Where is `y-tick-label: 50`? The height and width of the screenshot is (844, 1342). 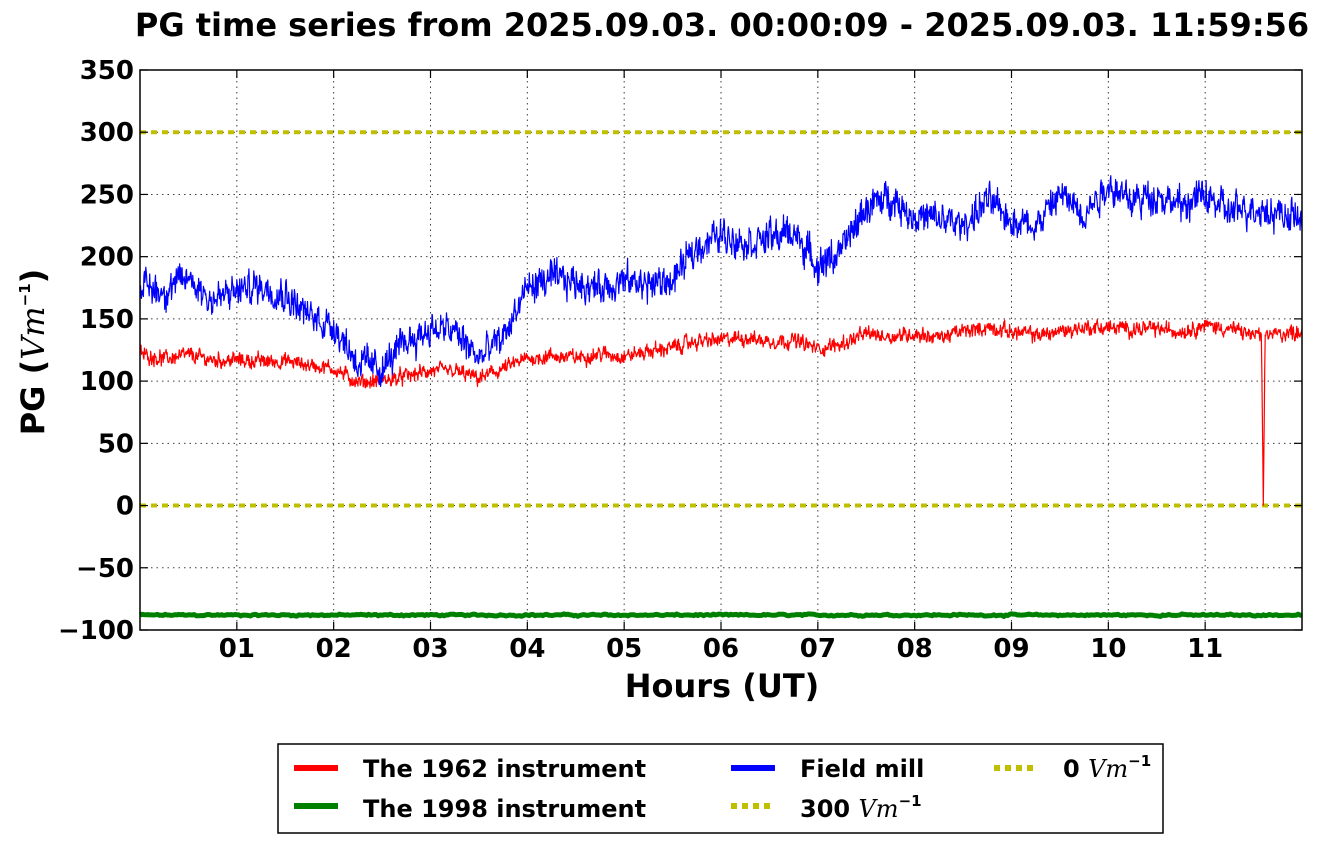 y-tick-label: 50 is located at coordinates (116, 444).